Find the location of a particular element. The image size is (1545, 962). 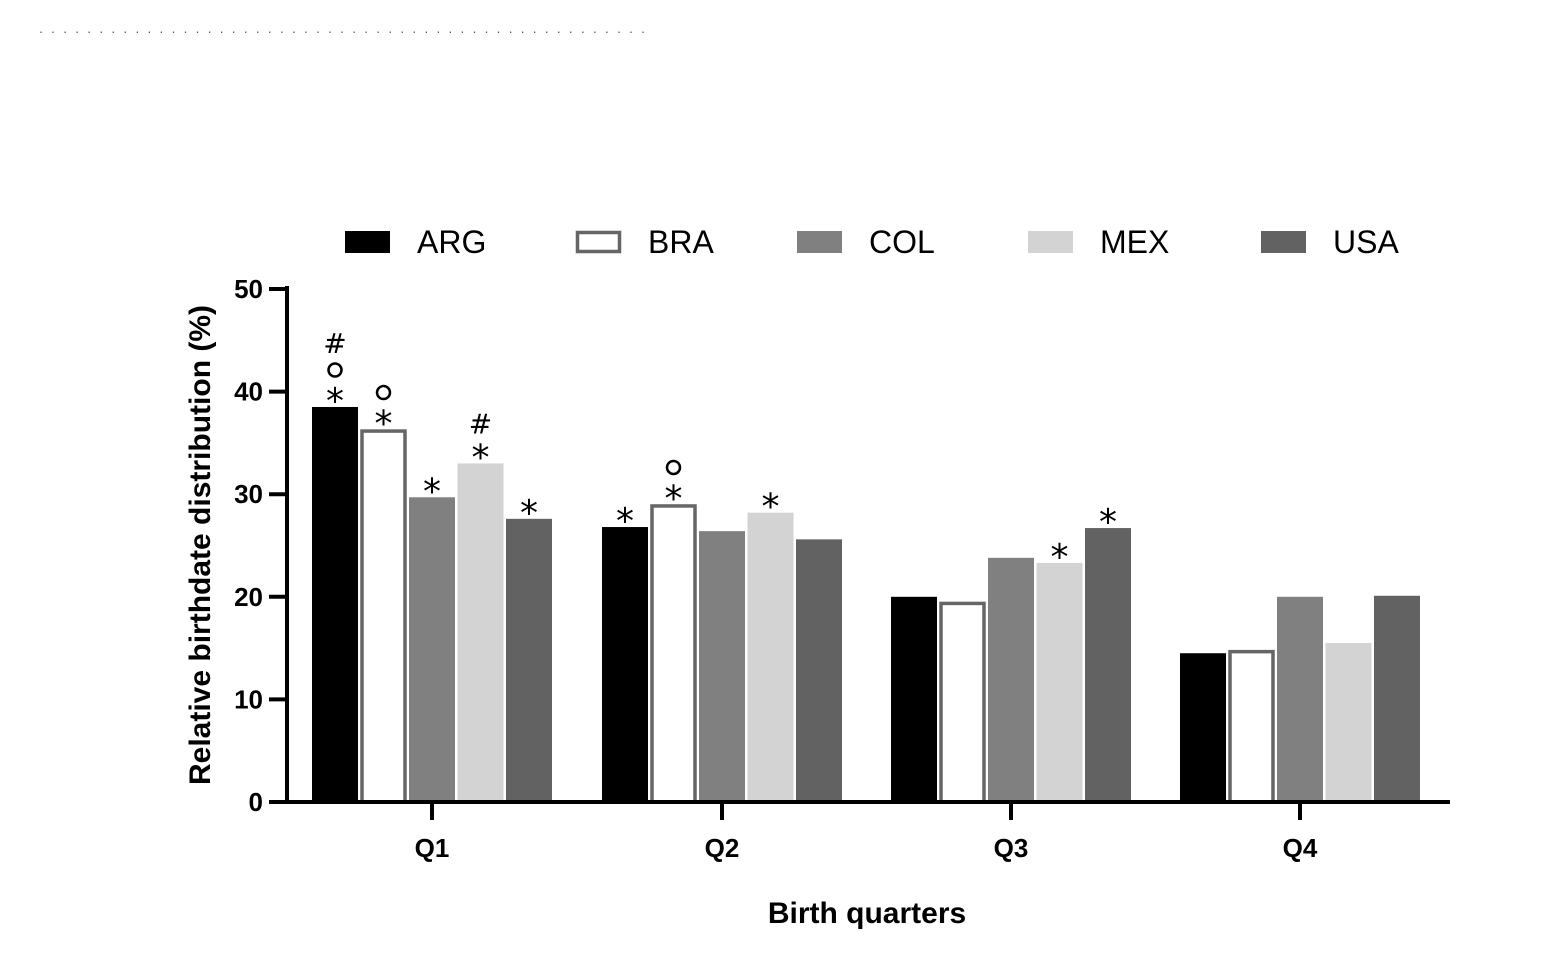

bar-mex-q1 is located at coordinates (480, 632).